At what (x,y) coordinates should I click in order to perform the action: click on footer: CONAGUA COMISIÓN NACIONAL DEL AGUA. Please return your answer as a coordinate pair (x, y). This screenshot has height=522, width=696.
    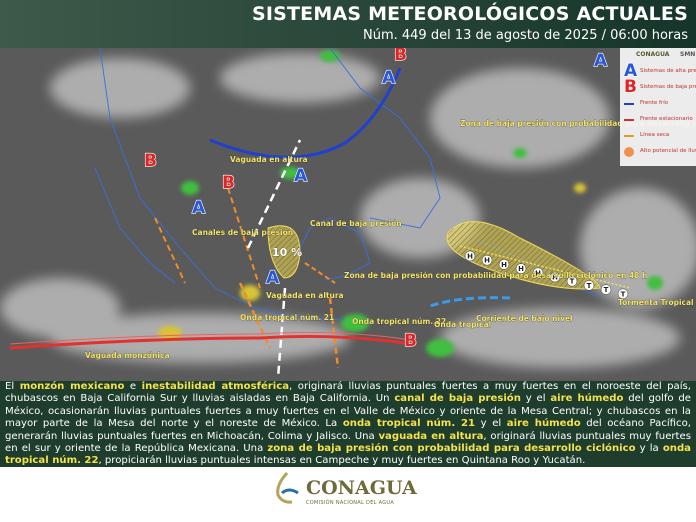
    Looking at the image, I should click on (348, 494).